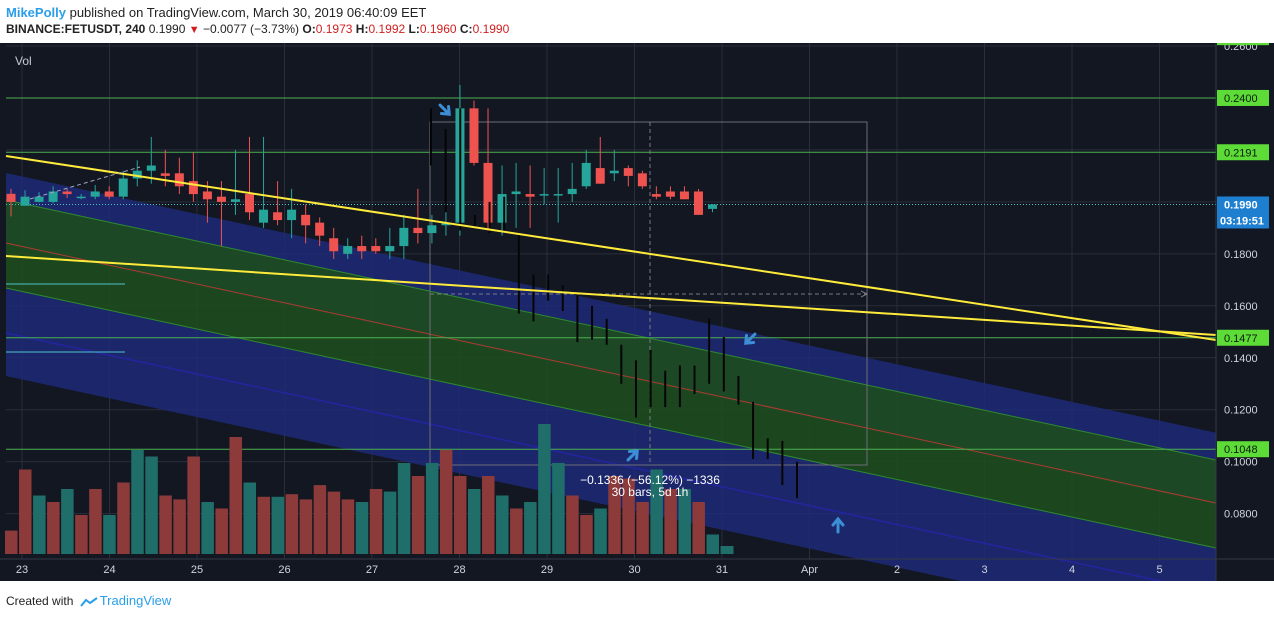  I want to click on y-tick-label: 0.0800, so click(1241, 515).